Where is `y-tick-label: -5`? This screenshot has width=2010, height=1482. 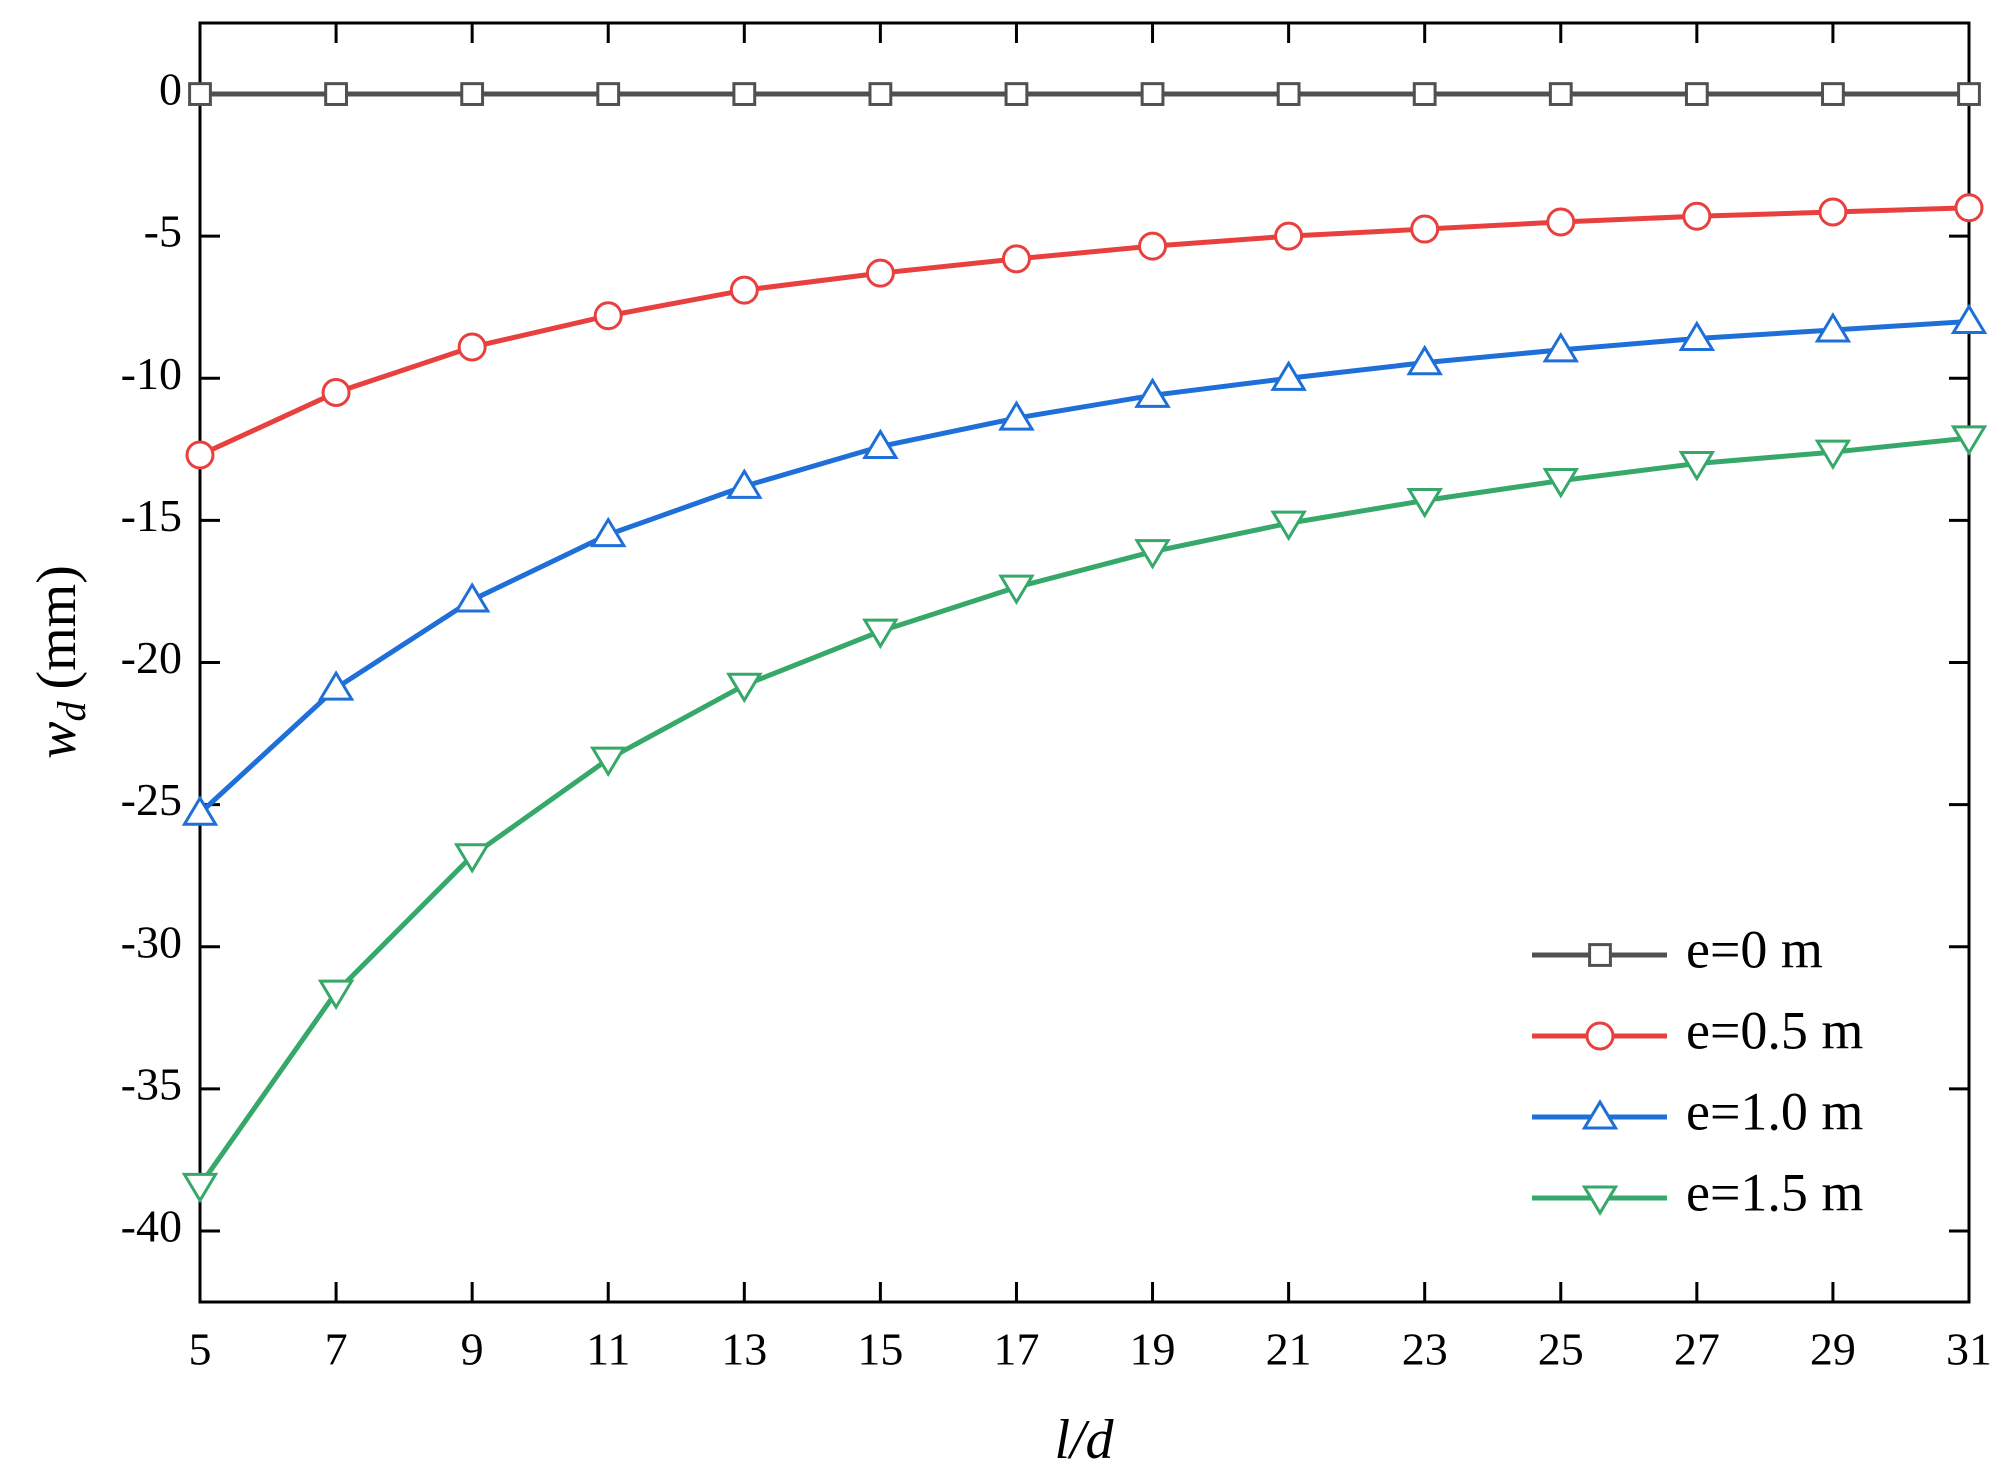
y-tick-label: -5 is located at coordinates (163, 231).